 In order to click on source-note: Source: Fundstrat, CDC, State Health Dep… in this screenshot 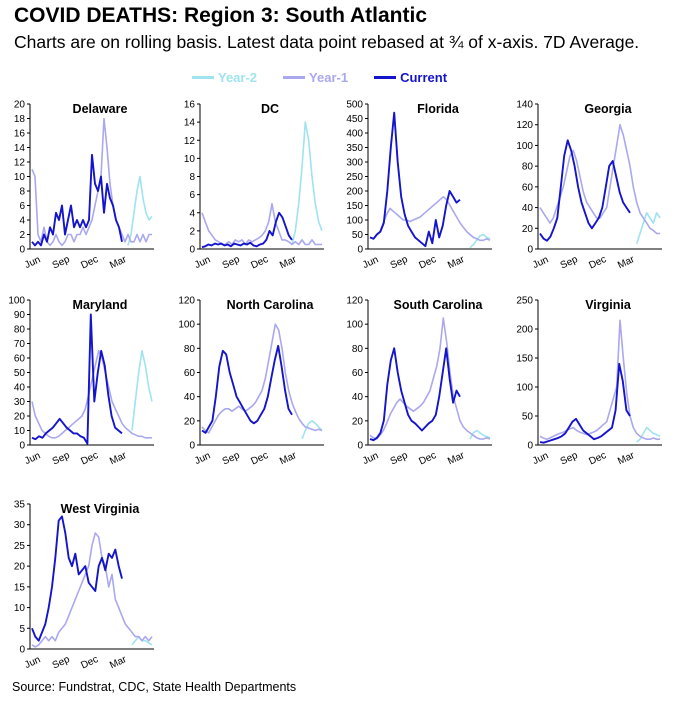, I will do `click(154, 687)`.